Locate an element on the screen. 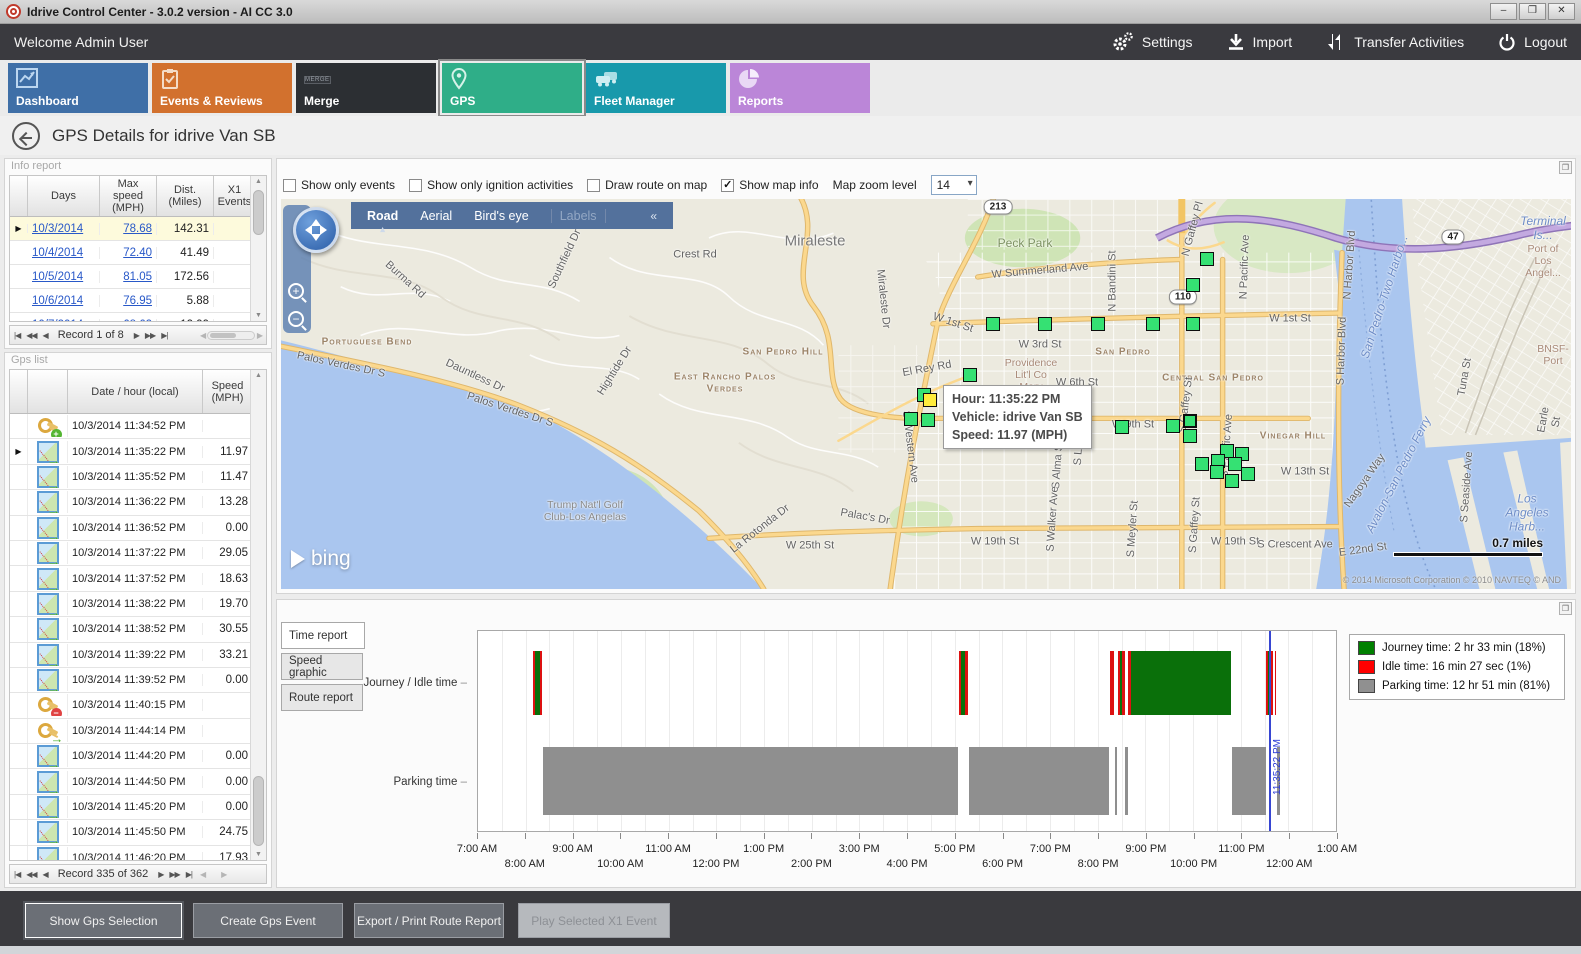 This screenshot has height=954, width=1581. show-gps-selection-button: Show Gps Selection is located at coordinates (103, 920).